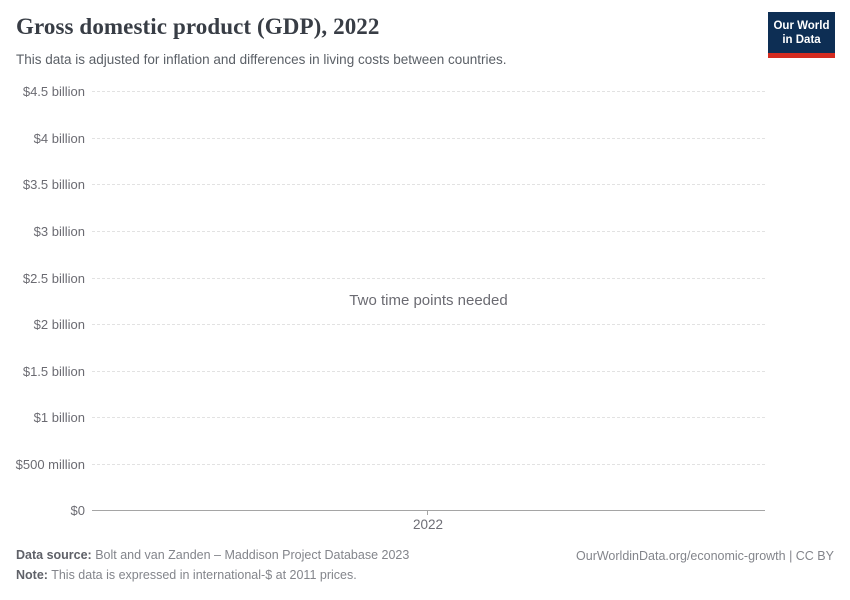 This screenshot has width=850, height=600. What do you see at coordinates (54, 555) in the screenshot?
I see `footer-datasource-label: Data source:` at bounding box center [54, 555].